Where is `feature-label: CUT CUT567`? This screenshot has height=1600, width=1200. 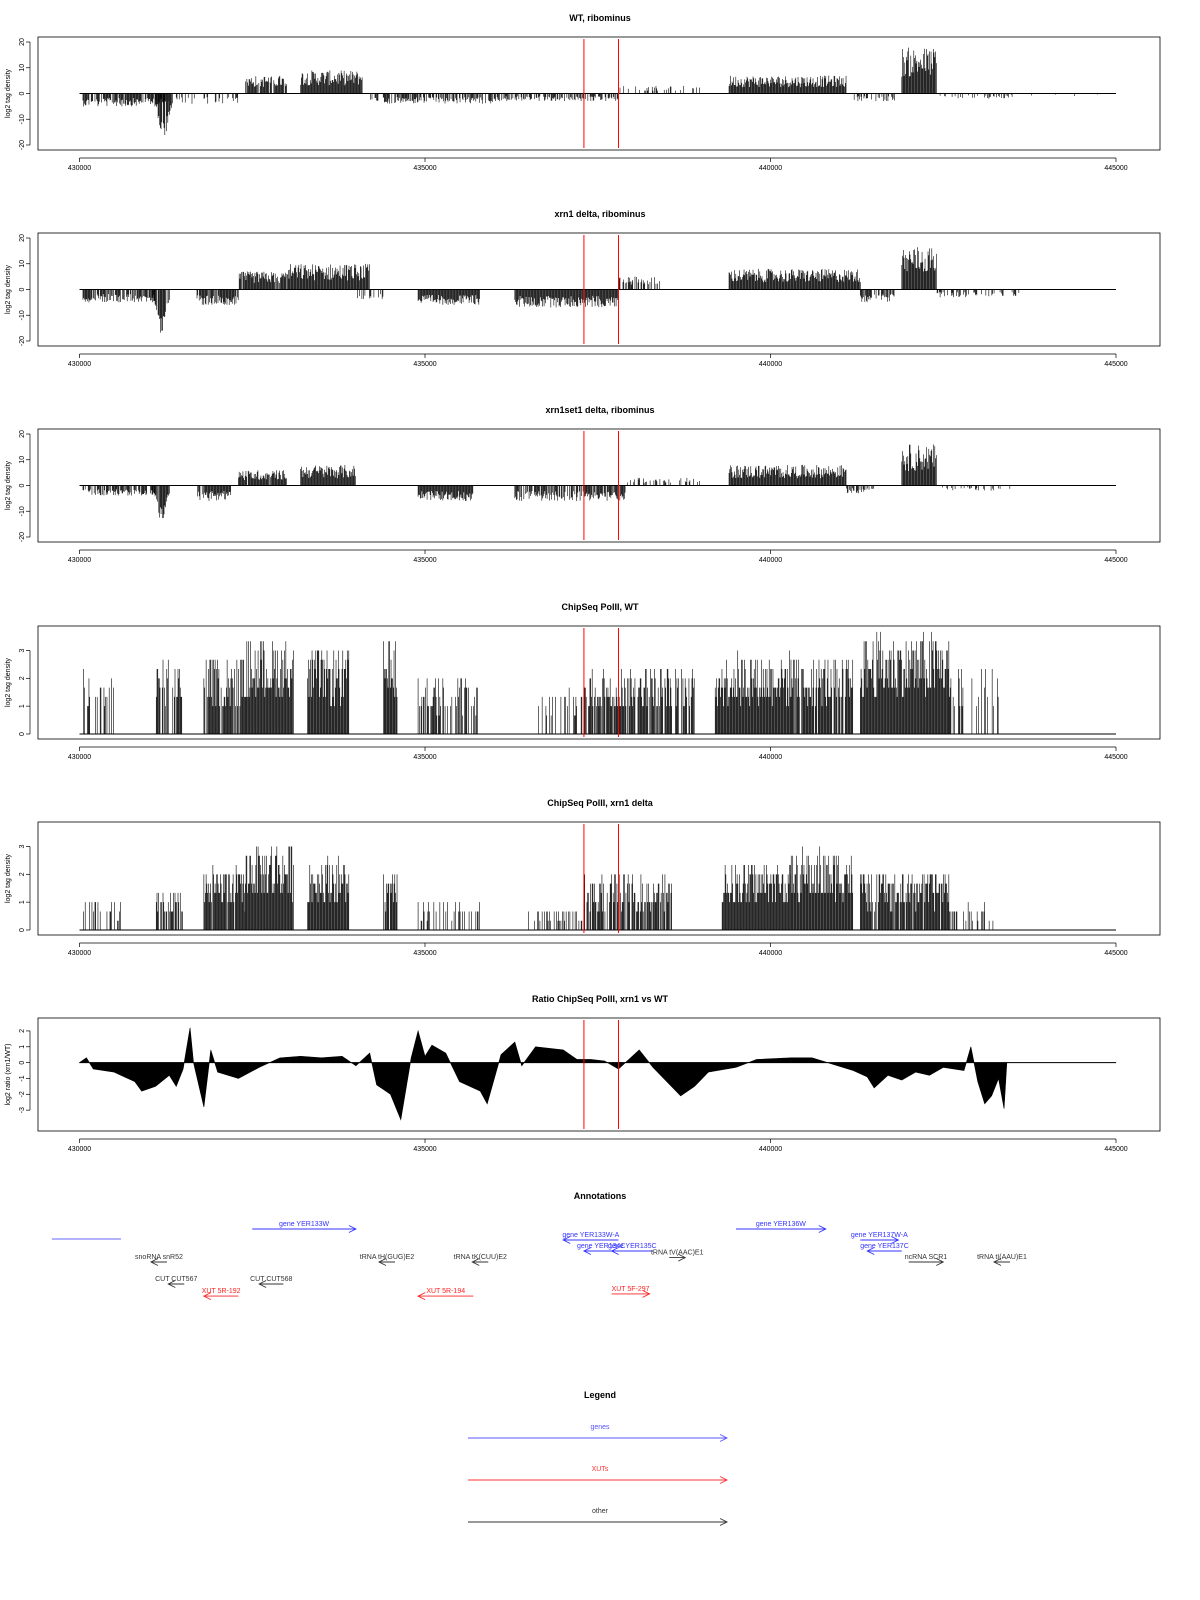 feature-label: CUT CUT567 is located at coordinates (176, 1279).